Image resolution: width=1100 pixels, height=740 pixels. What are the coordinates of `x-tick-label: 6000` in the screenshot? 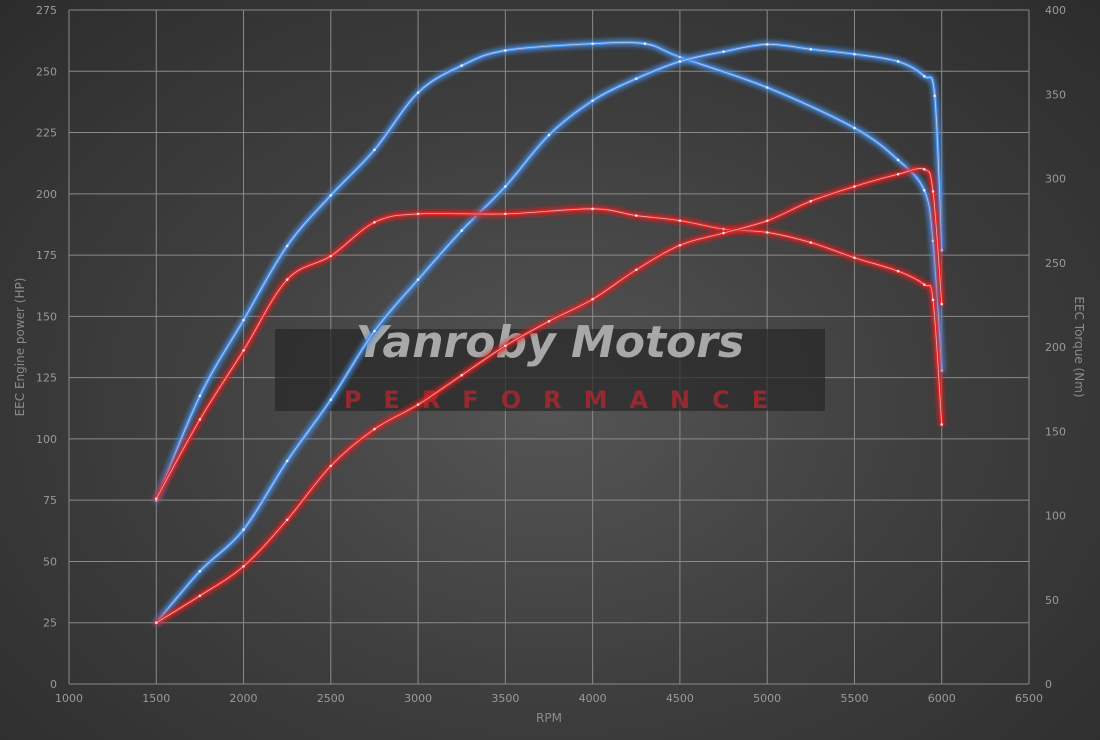 It's located at (942, 698).